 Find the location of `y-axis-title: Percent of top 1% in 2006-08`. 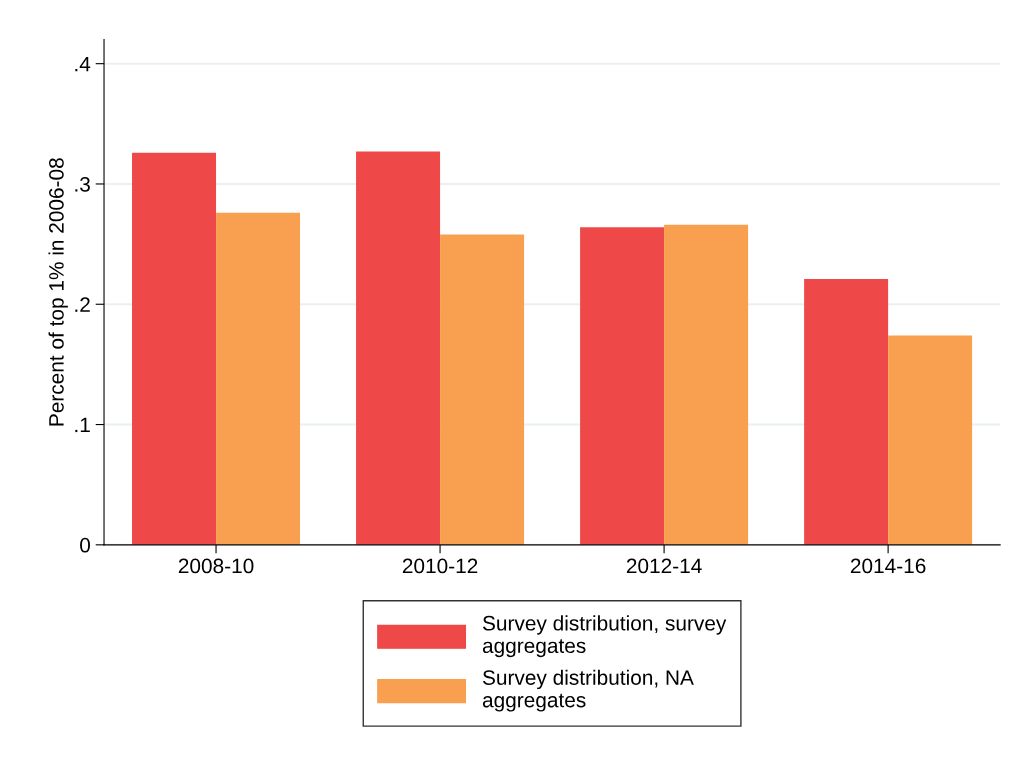

y-axis-title: Percent of top 1% in 2006-08 is located at coordinates (58, 292).